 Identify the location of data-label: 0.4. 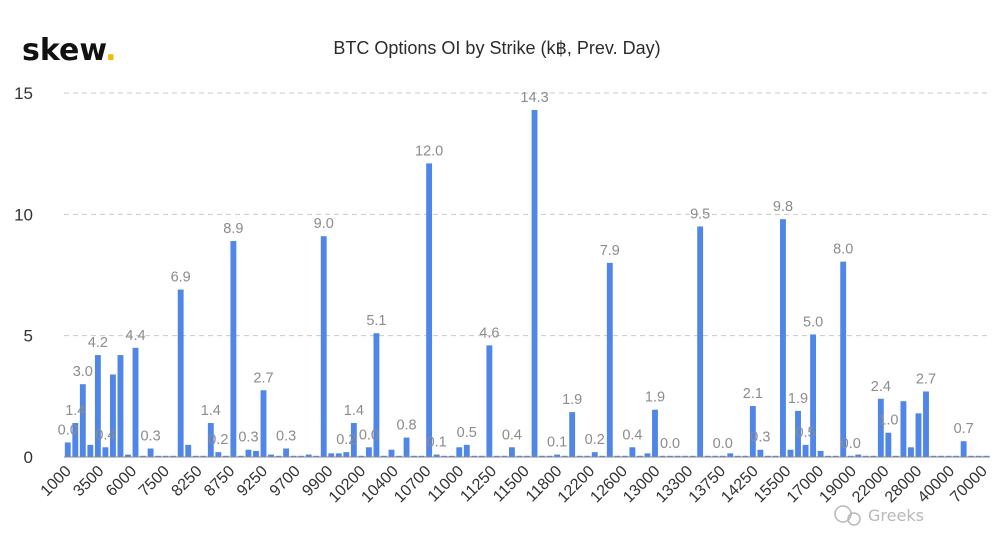
(632, 435).